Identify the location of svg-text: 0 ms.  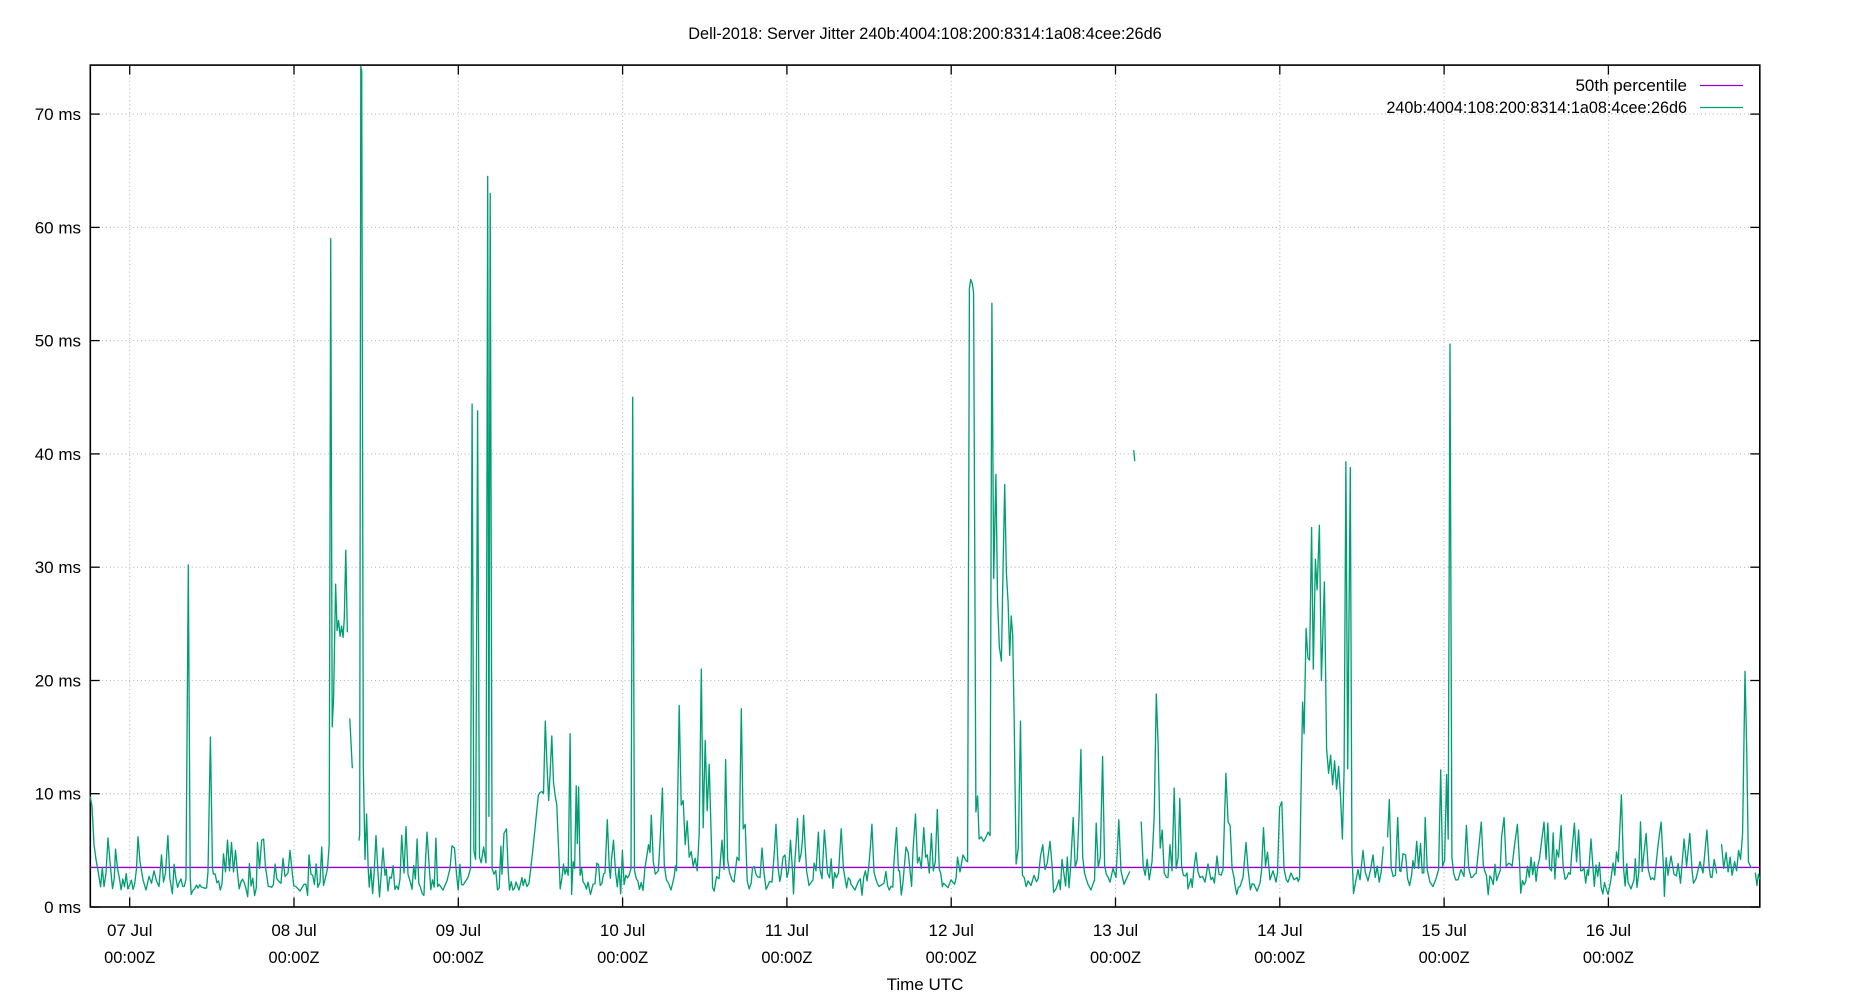
(62, 907).